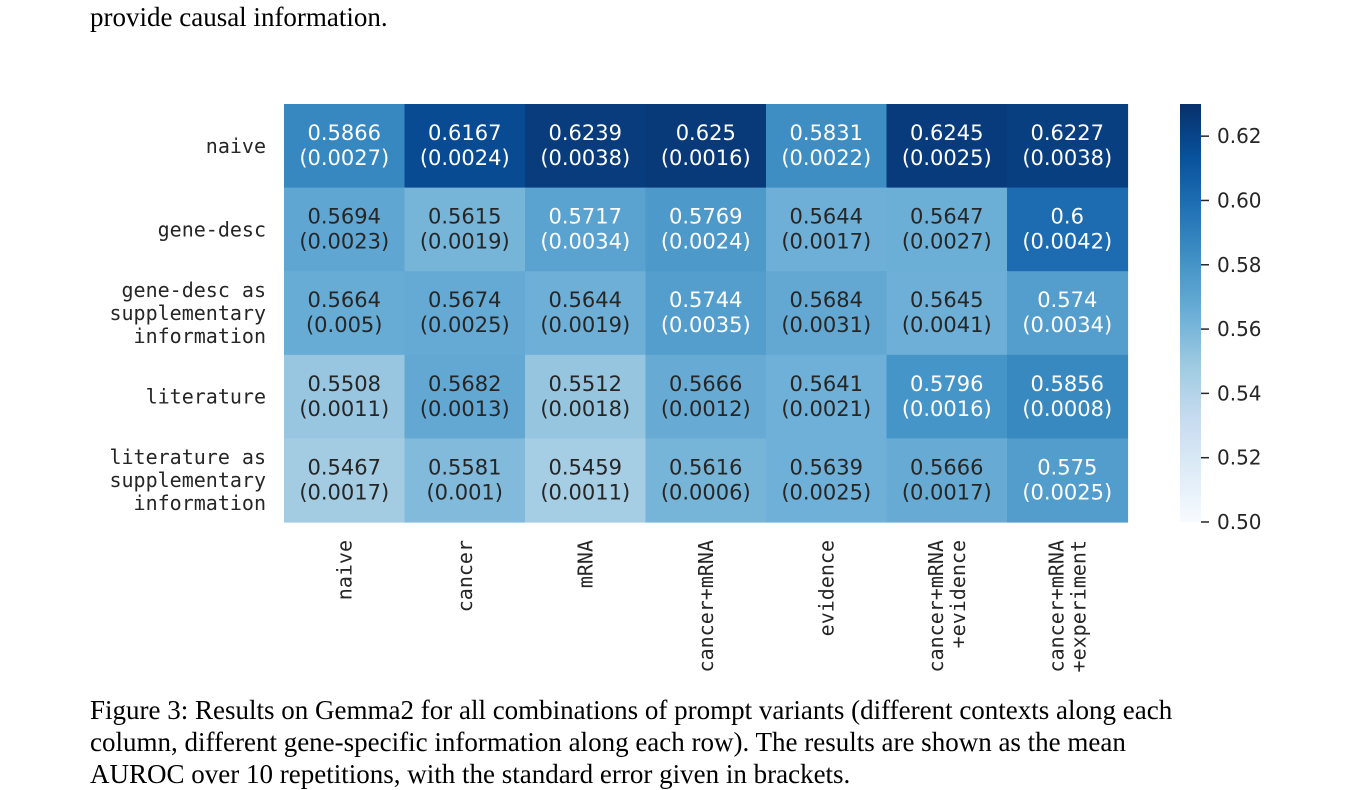 Image resolution: width=1369 pixels, height=790 pixels. I want to click on colorbar-tick-label: 0.58, so click(1239, 265).